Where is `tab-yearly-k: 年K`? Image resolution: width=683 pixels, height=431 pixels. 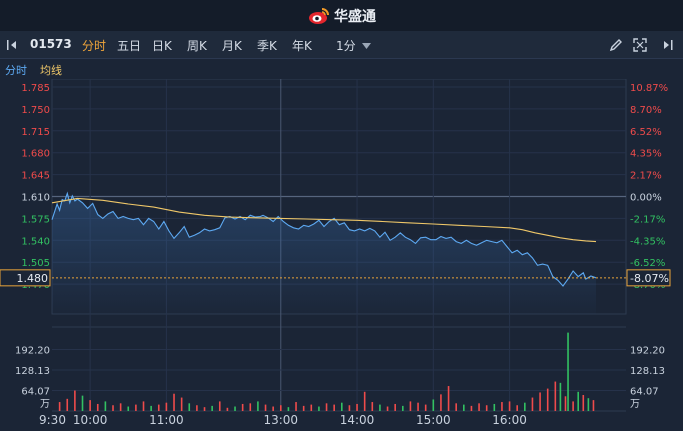
tab-yearly-k: 年K is located at coordinates (302, 46).